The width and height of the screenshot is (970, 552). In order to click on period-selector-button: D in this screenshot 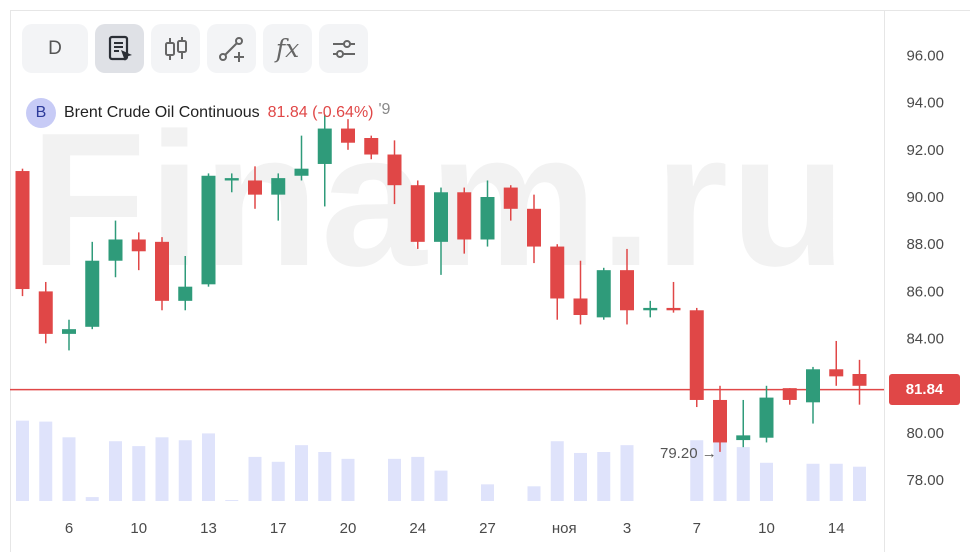, I will do `click(55, 48)`.